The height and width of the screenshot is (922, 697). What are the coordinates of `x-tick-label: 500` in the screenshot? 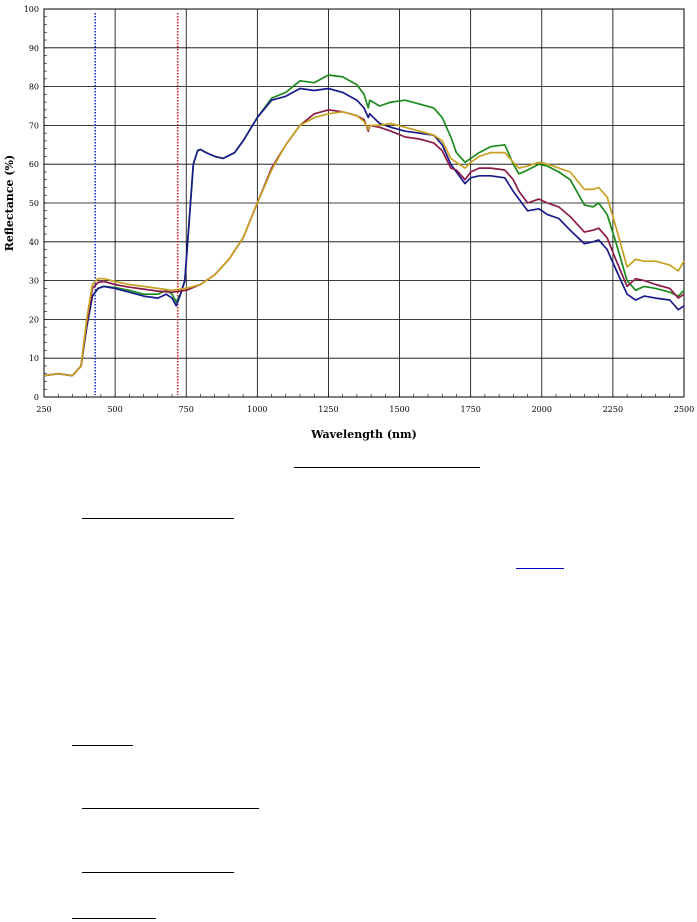 It's located at (114, 409).